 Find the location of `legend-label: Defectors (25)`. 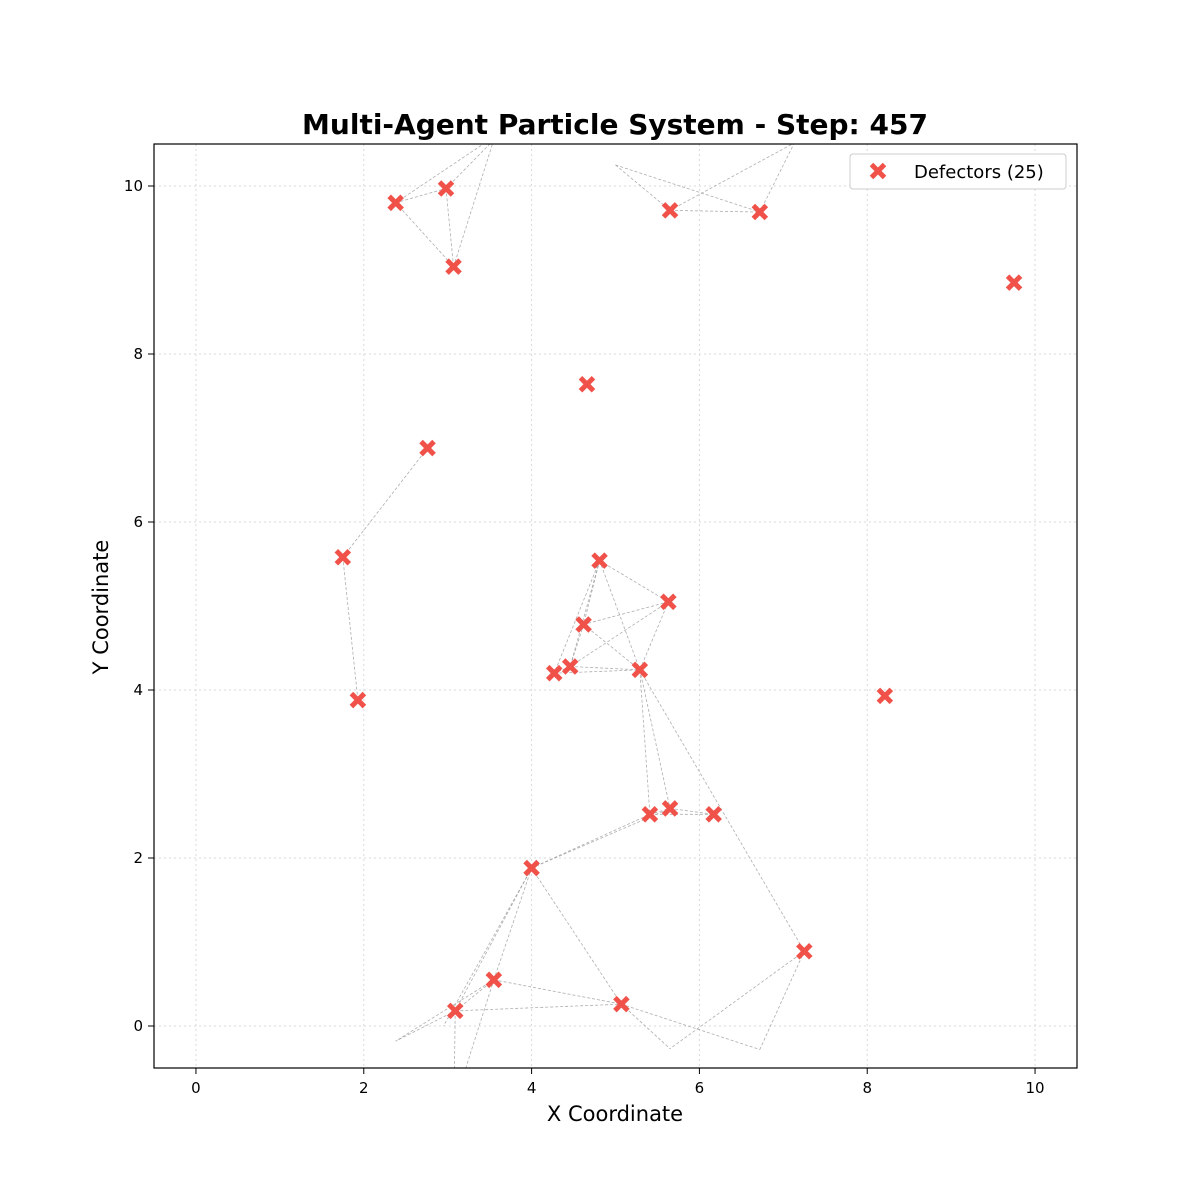

legend-label: Defectors (25) is located at coordinates (979, 172).